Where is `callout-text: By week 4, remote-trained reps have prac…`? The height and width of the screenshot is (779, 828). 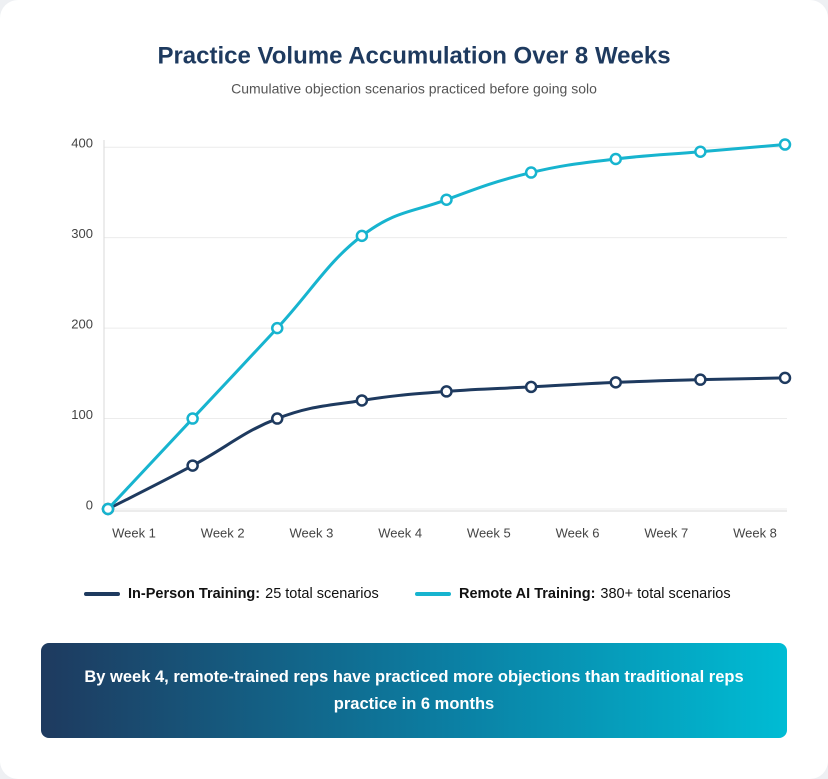
callout-text: By week 4, remote-trained reps have prac… is located at coordinates (414, 690).